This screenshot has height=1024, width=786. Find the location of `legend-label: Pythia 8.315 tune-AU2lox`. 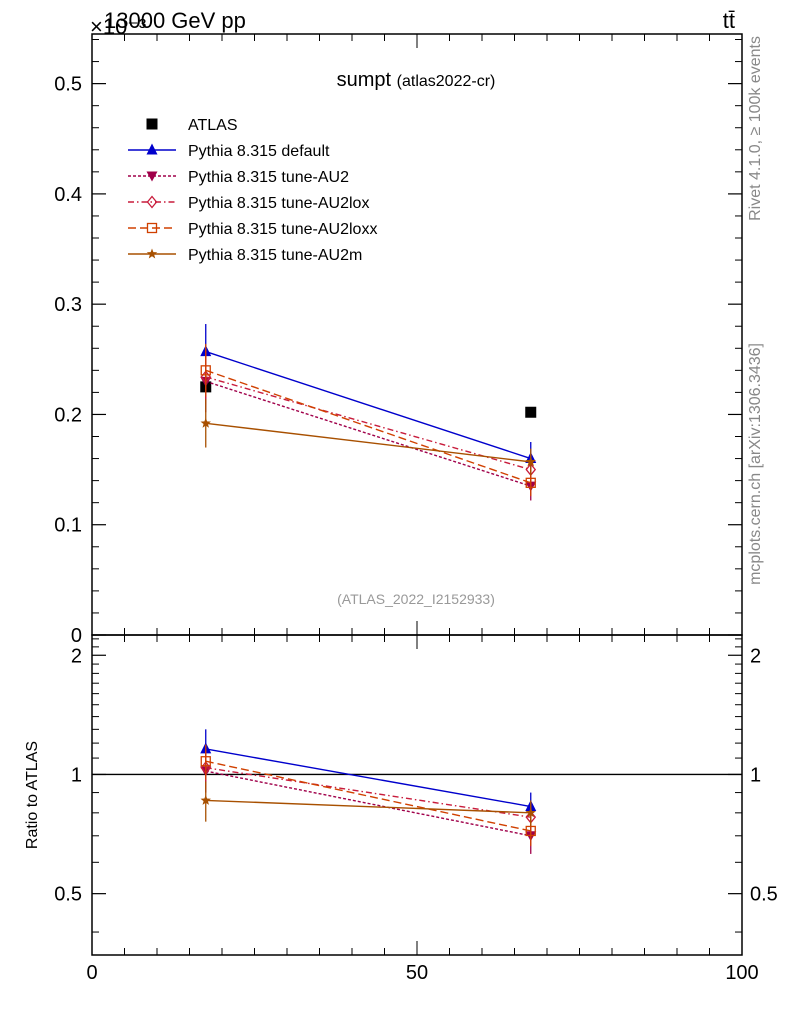

legend-label: Pythia 8.315 tune-AU2lox is located at coordinates (278, 203).